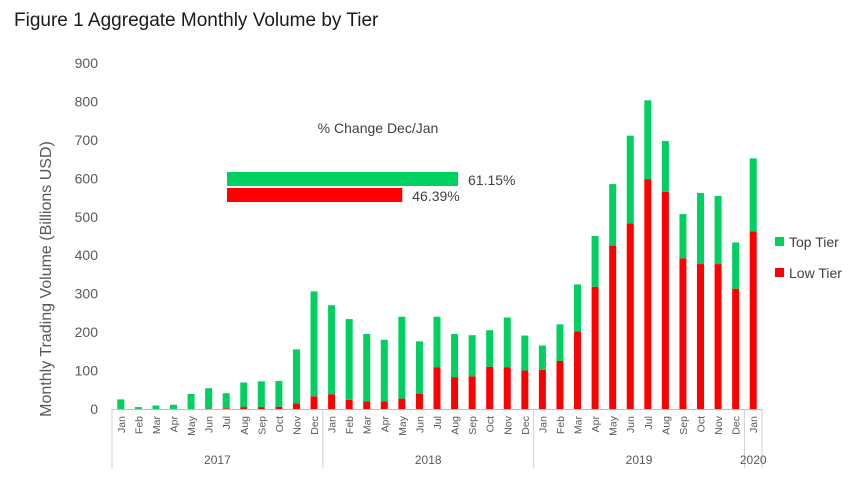  I want to click on y-tick-label: 500, so click(87, 217).